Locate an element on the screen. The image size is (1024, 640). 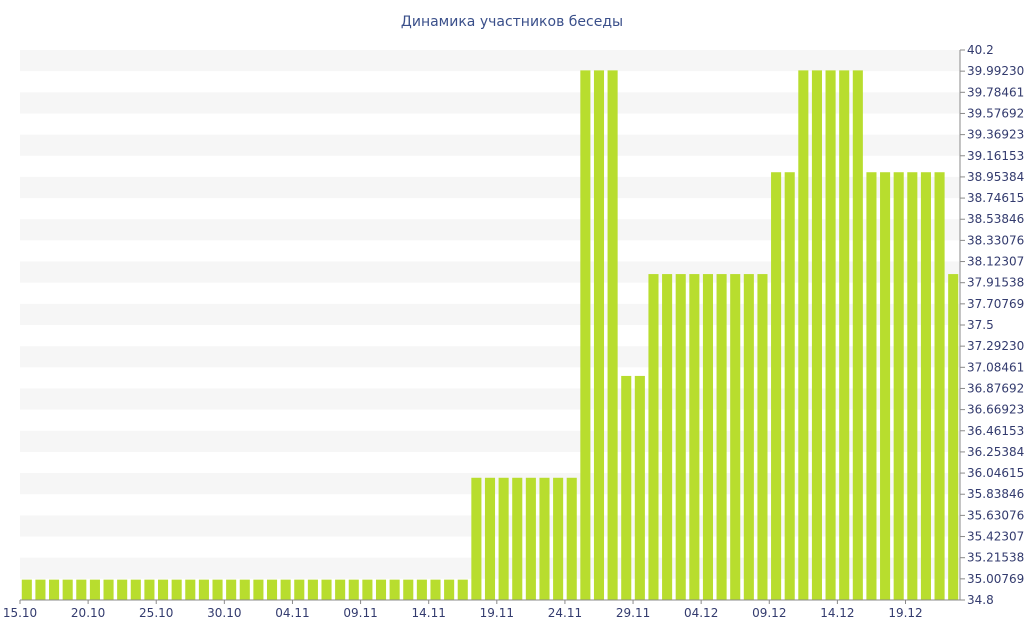
y-tick-label: 38.53846 is located at coordinates (995, 219).